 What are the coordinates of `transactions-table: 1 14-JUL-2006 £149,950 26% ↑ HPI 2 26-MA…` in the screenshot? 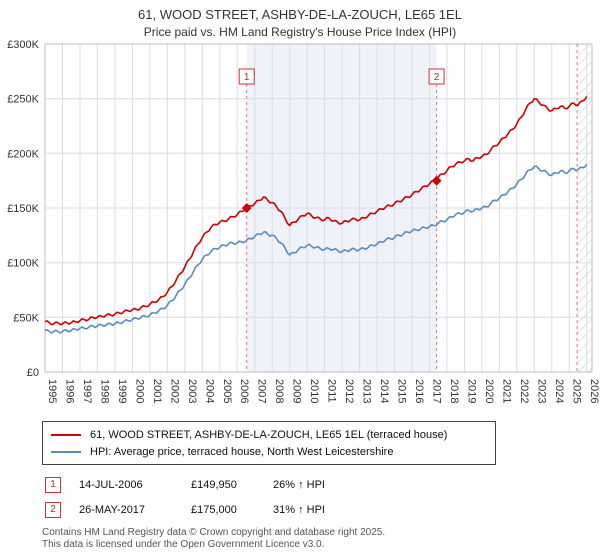 It's located at (322, 497).